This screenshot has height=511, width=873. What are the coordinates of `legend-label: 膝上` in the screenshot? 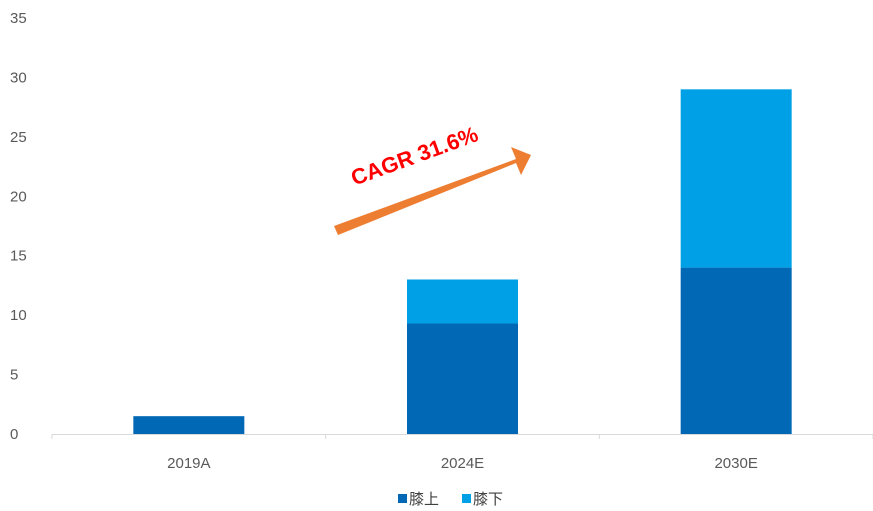 It's located at (424, 499).